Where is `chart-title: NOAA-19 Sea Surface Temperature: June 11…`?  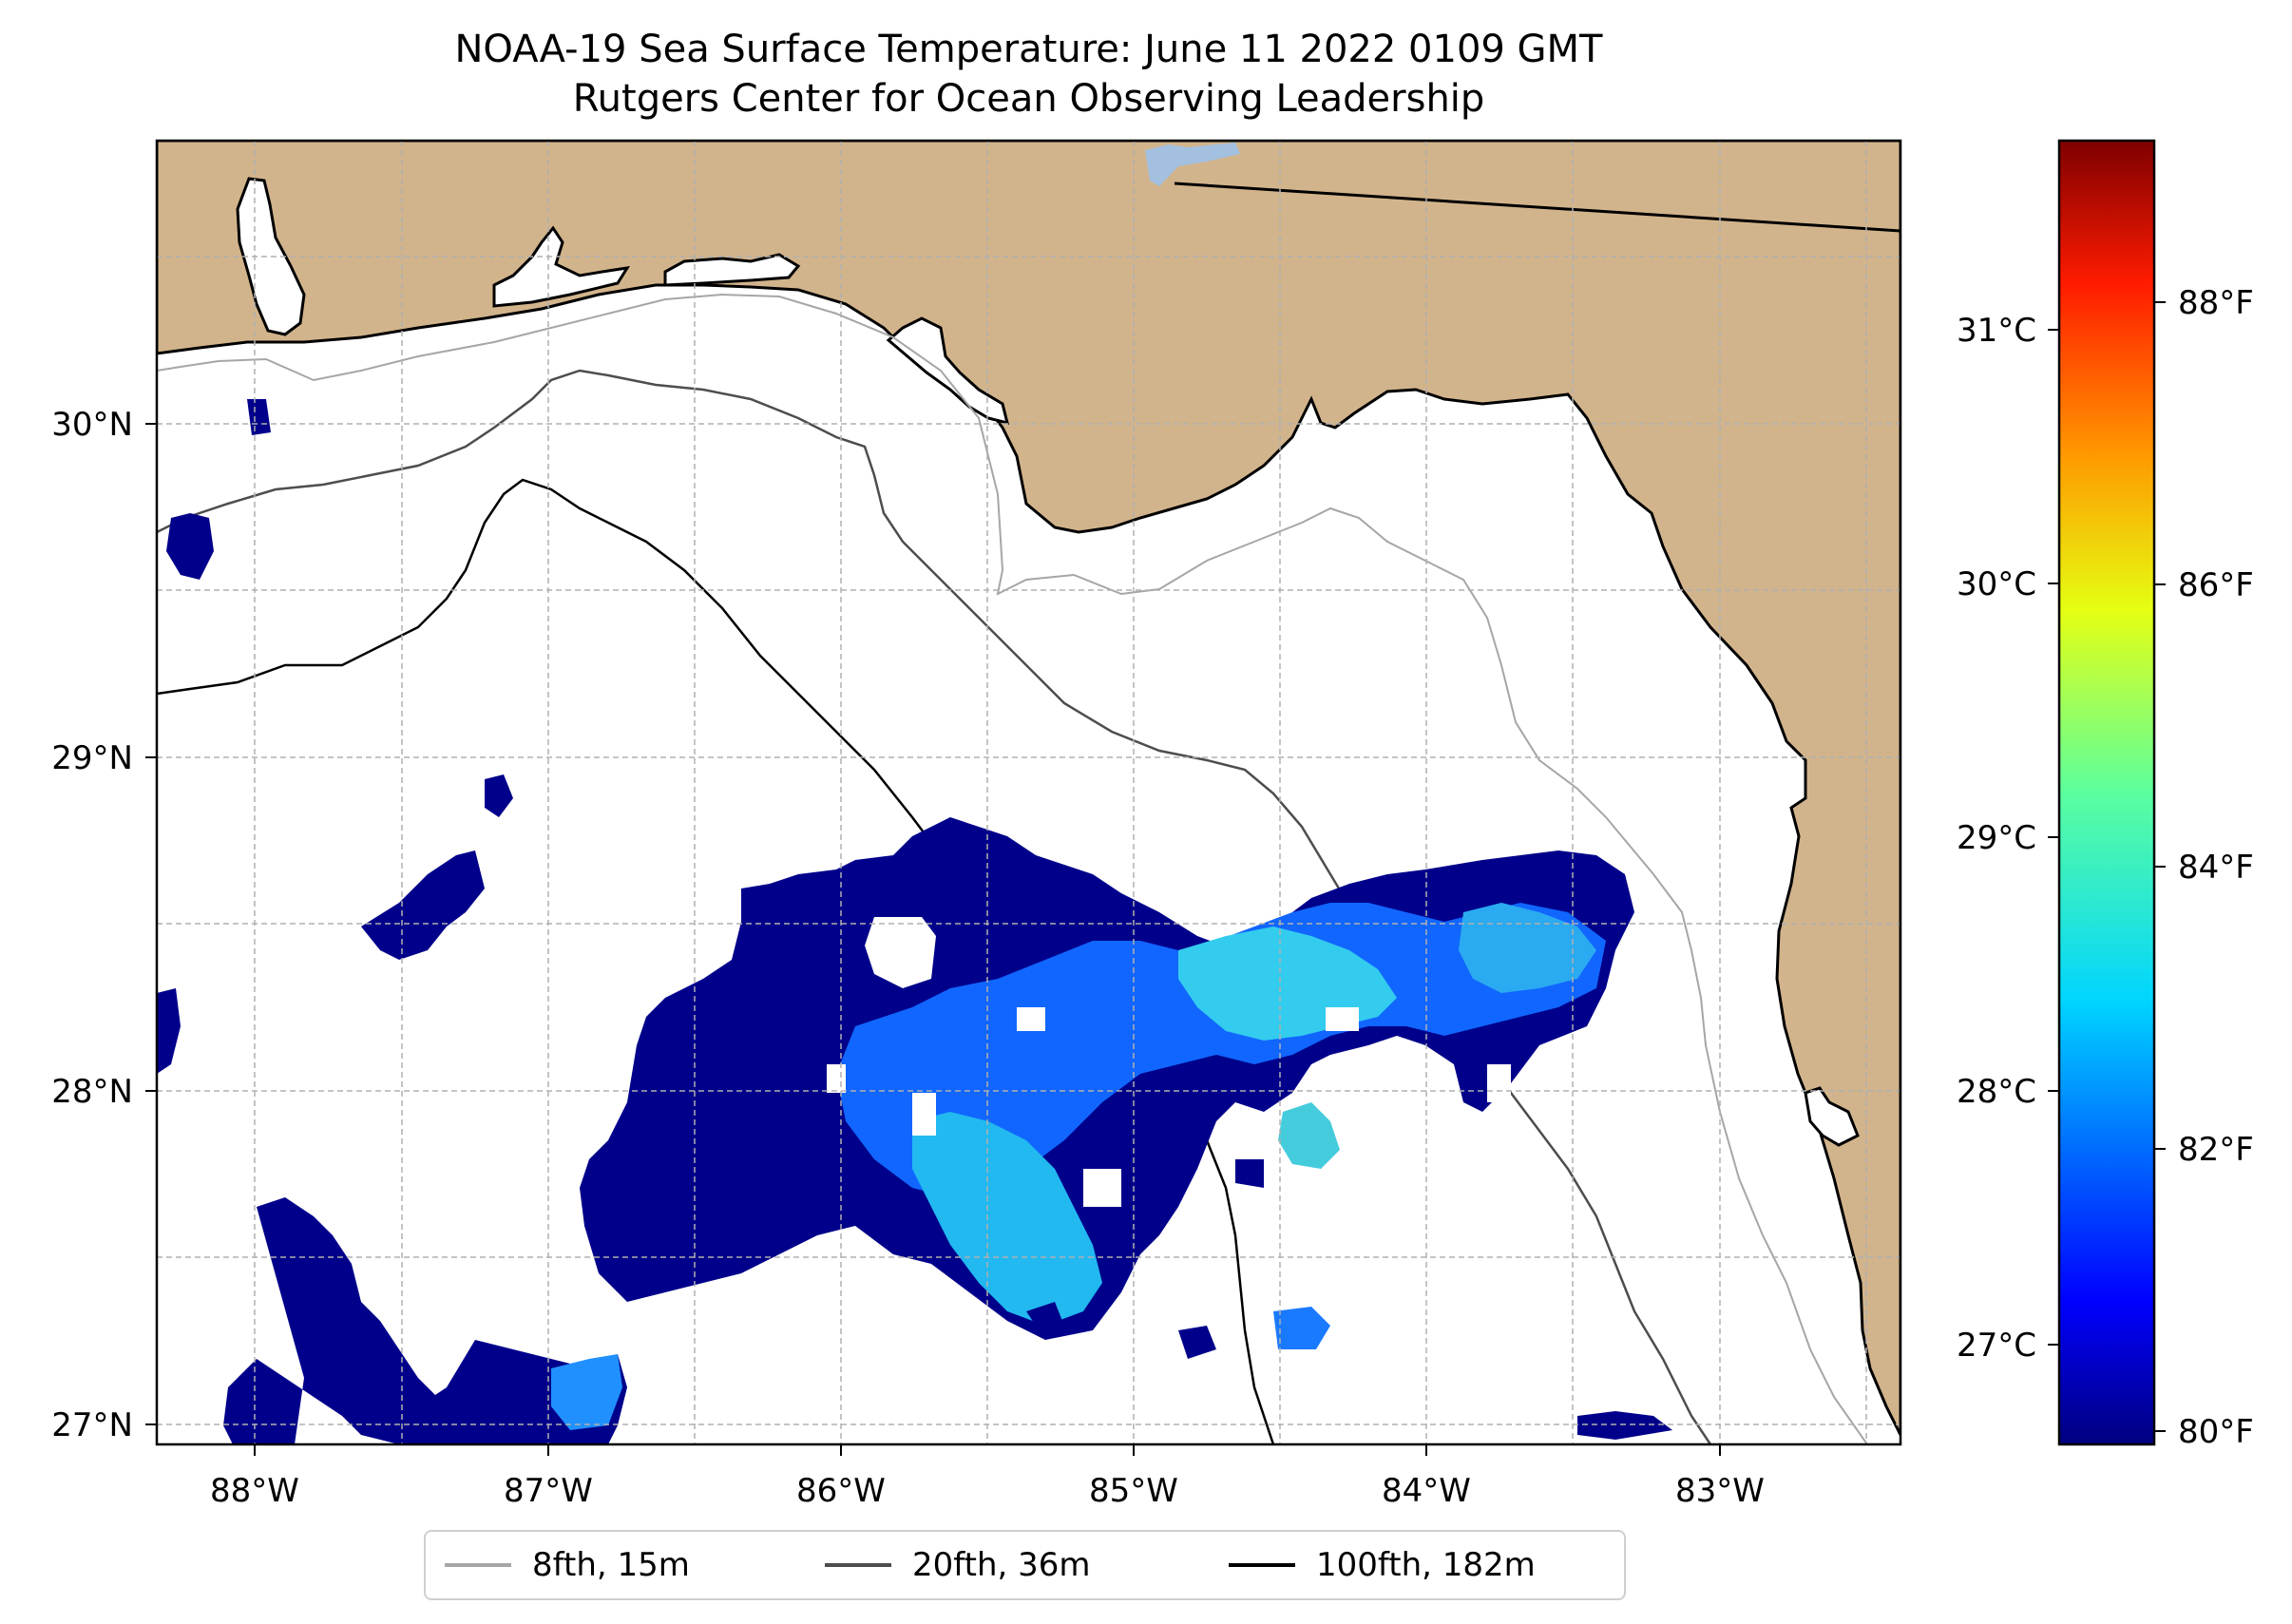
chart-title: NOAA-19 Sea Surface Temperature: June 11… is located at coordinates (1028, 49).